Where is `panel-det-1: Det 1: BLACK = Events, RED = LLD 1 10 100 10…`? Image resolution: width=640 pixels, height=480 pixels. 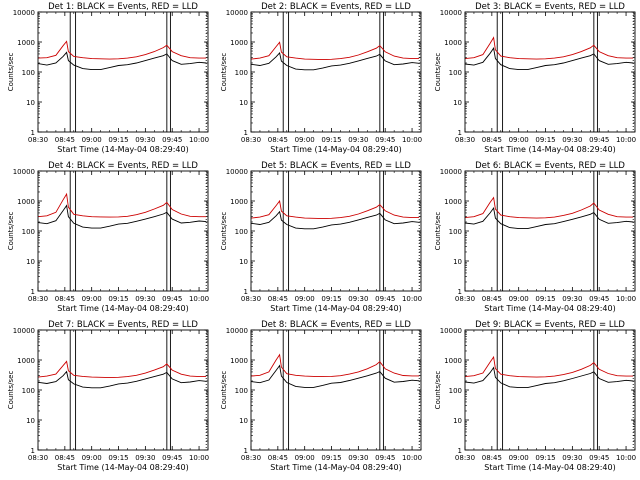 panel-det-1: Det 1: BLACK = Events, RED = LLD 1 10 100 10… is located at coordinates (108, 78).